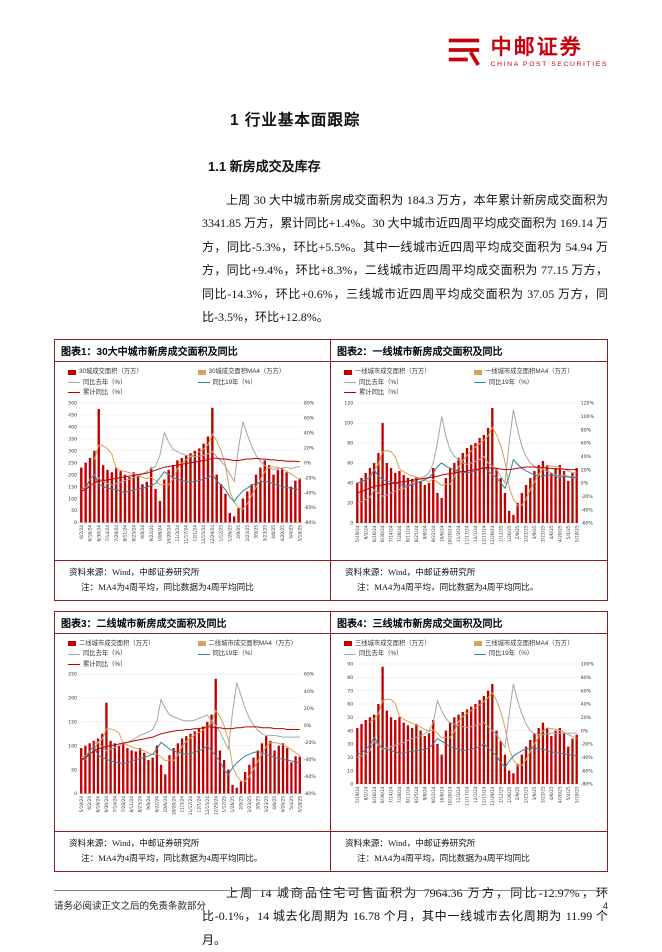 The height and width of the screenshot is (952, 662). Describe the element at coordinates (544, 533) in the screenshot. I see `svg-text: 3/23/25` at that location.